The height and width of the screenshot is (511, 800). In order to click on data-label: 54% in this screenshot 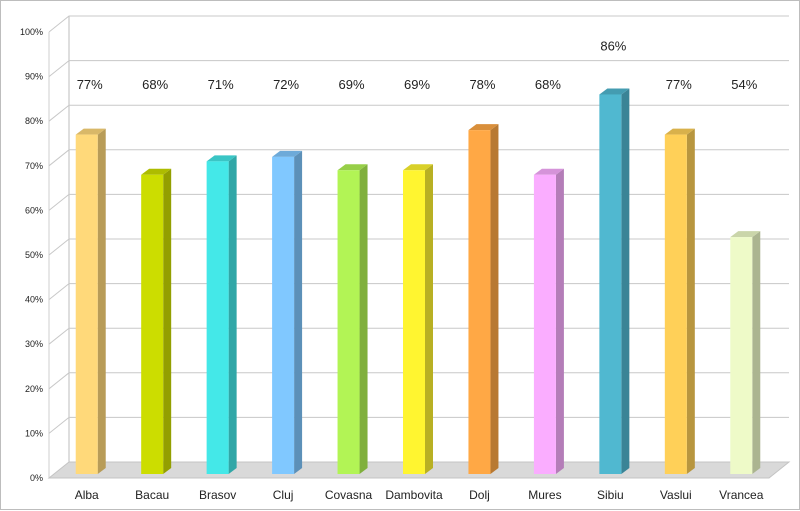, I will do `click(744, 84)`.